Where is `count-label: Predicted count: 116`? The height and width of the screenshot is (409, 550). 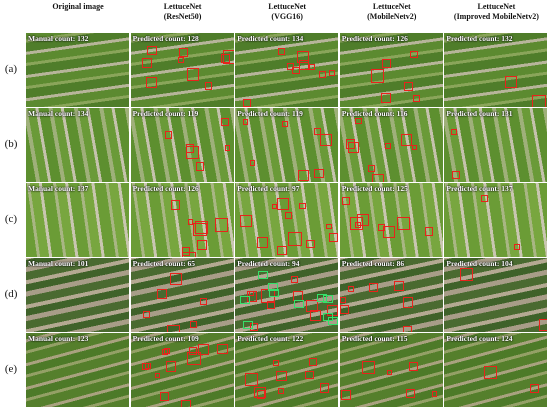 count-label: Predicted count: 116 is located at coordinates (374, 113).